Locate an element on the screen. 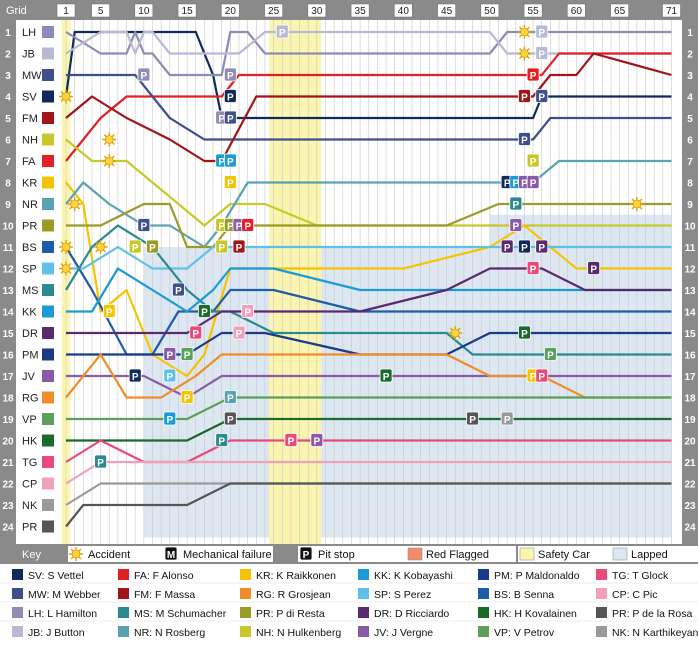 Image resolution: width=698 pixels, height=645 pixels. legend-label: Safety Car is located at coordinates (564, 555).